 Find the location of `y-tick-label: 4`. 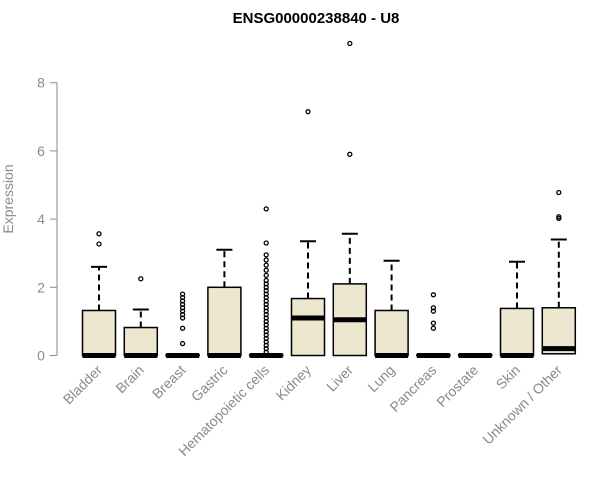

y-tick-label: 4 is located at coordinates (41, 219).